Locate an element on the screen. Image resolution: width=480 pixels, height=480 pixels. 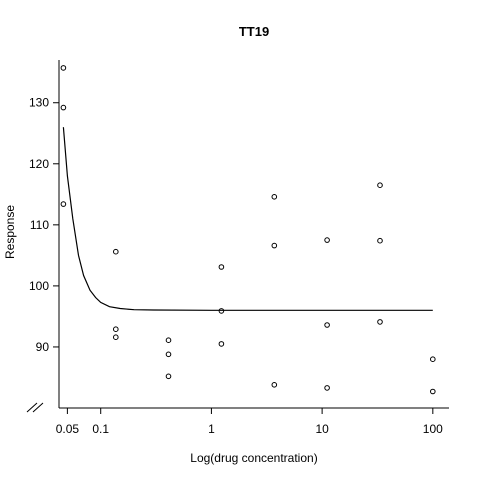
x-ticks: 0.05 0.1 1 10 100 is located at coordinates (249, 422).